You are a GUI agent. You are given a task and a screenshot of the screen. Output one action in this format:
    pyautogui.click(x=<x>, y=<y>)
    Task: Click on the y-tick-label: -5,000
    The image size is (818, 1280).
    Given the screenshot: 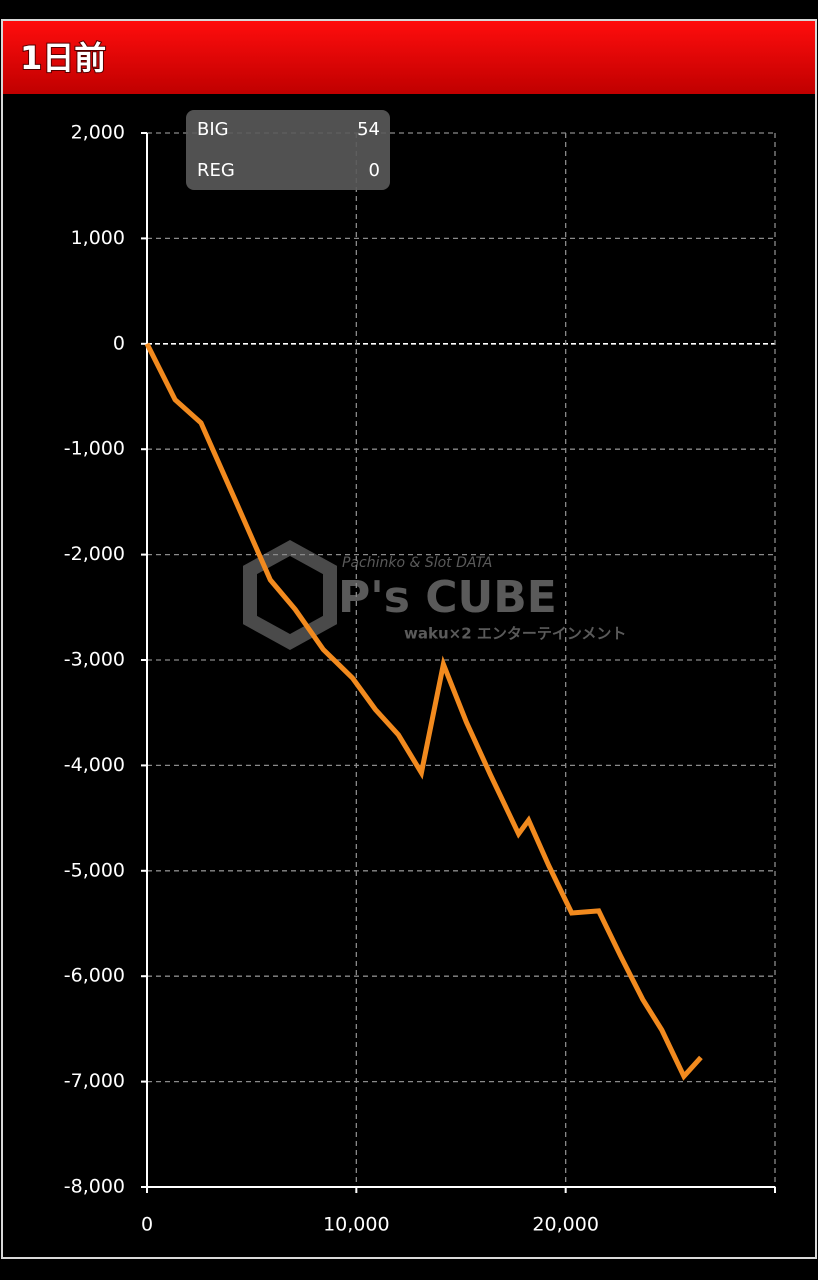 What is the action you would take?
    pyautogui.click(x=94, y=870)
    